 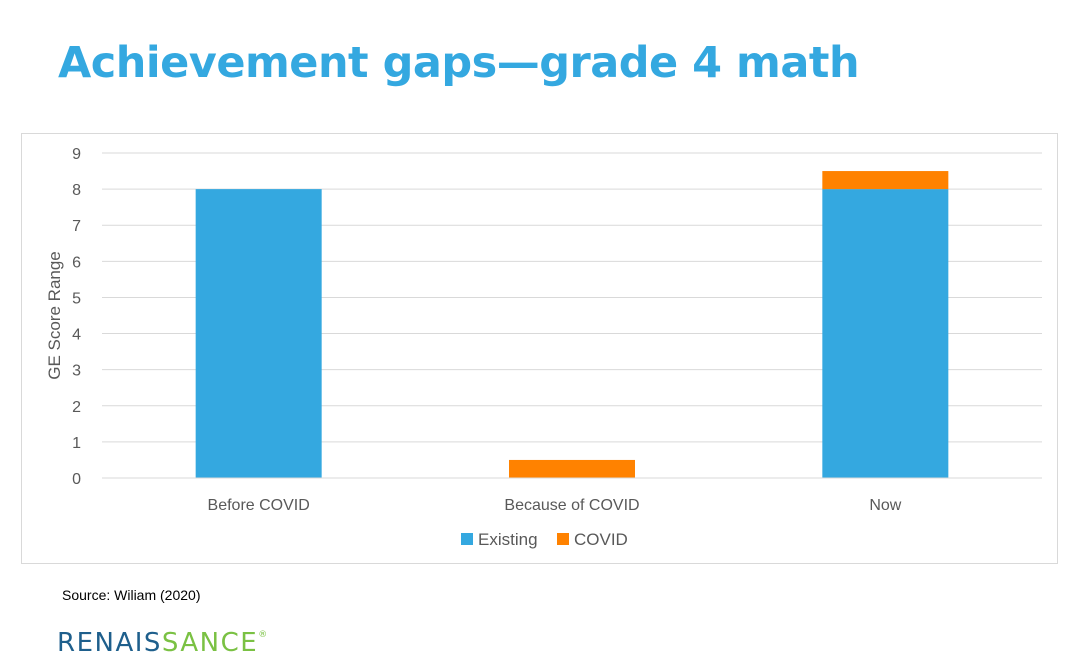 I want to click on y-tick-label: 1, so click(x=76, y=443).